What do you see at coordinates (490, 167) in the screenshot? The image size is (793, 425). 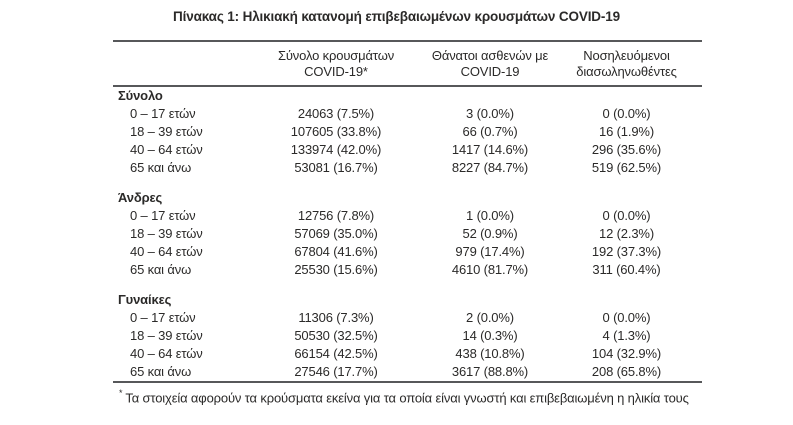 I see `deaths-cell: 8227 (84.7%)` at bounding box center [490, 167].